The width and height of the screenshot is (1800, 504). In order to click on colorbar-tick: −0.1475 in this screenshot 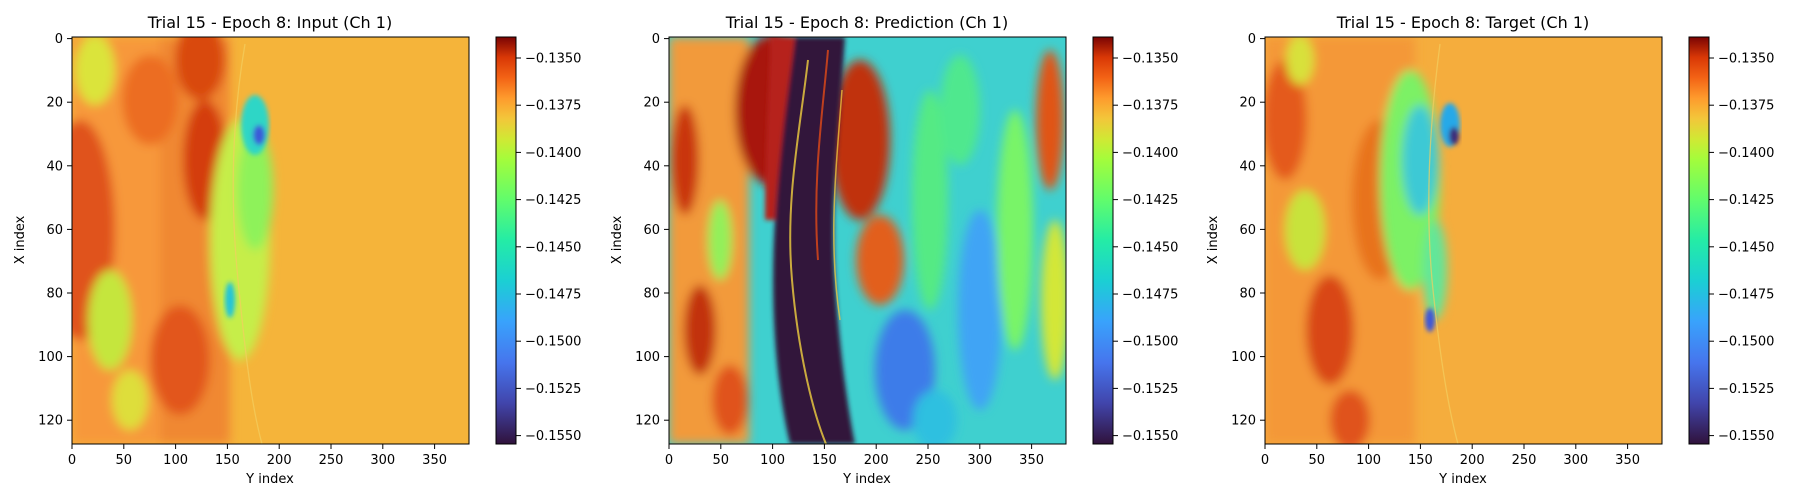, I will do `click(1145, 295)`.